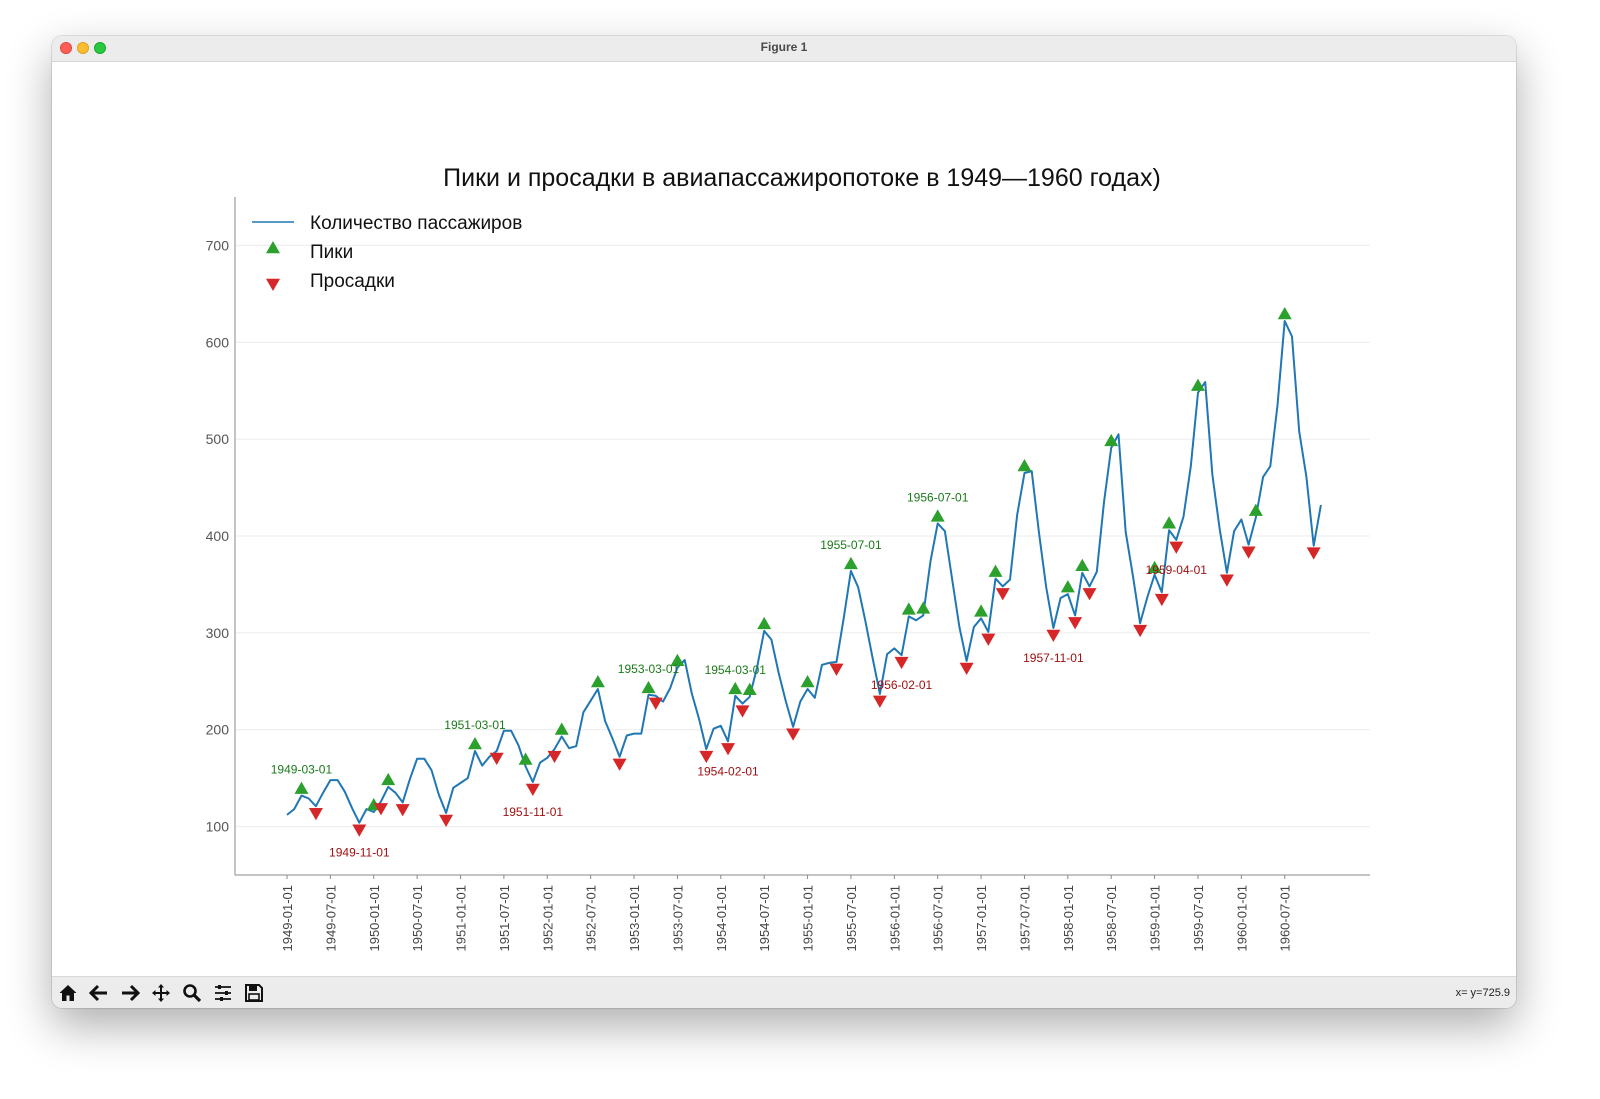 Image resolution: width=1600 pixels, height=1099 pixels. Describe the element at coordinates (223, 993) in the screenshot. I see `configure-button` at that location.